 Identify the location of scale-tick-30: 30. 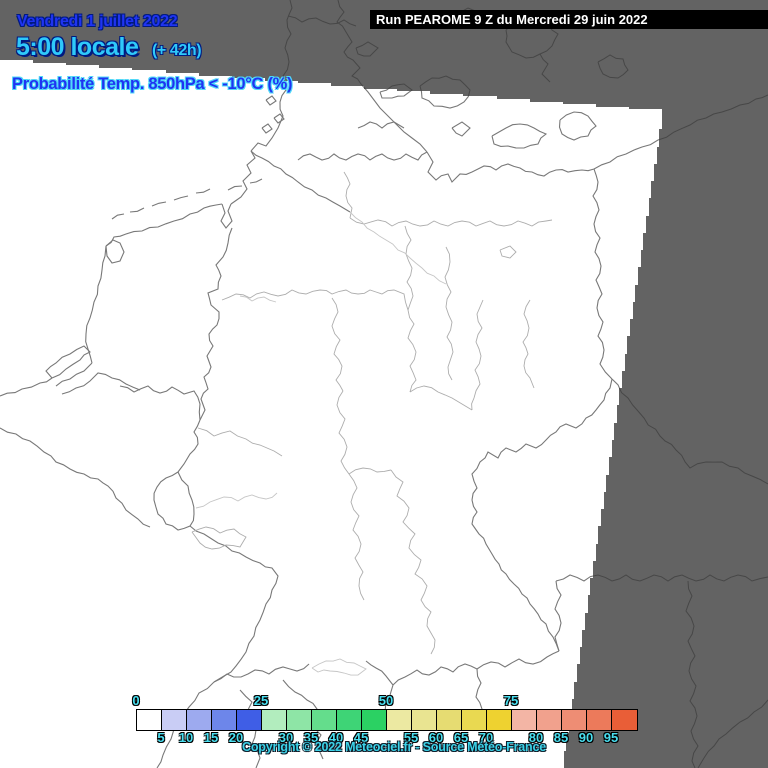
(286, 737).